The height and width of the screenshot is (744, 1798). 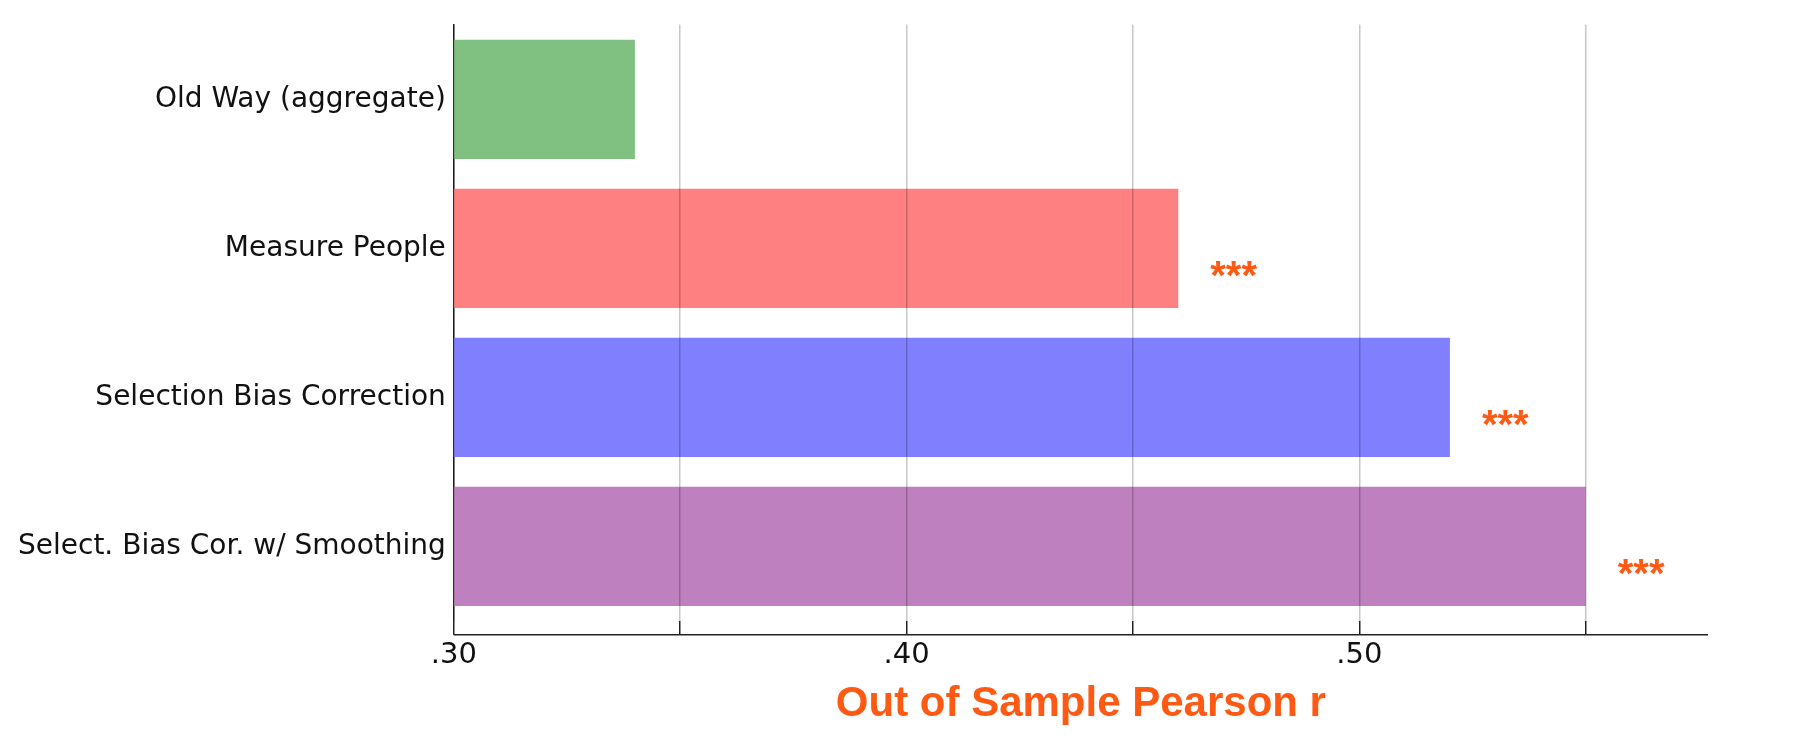 I want to click on y-tick-label: Measure People, so click(x=335, y=246).